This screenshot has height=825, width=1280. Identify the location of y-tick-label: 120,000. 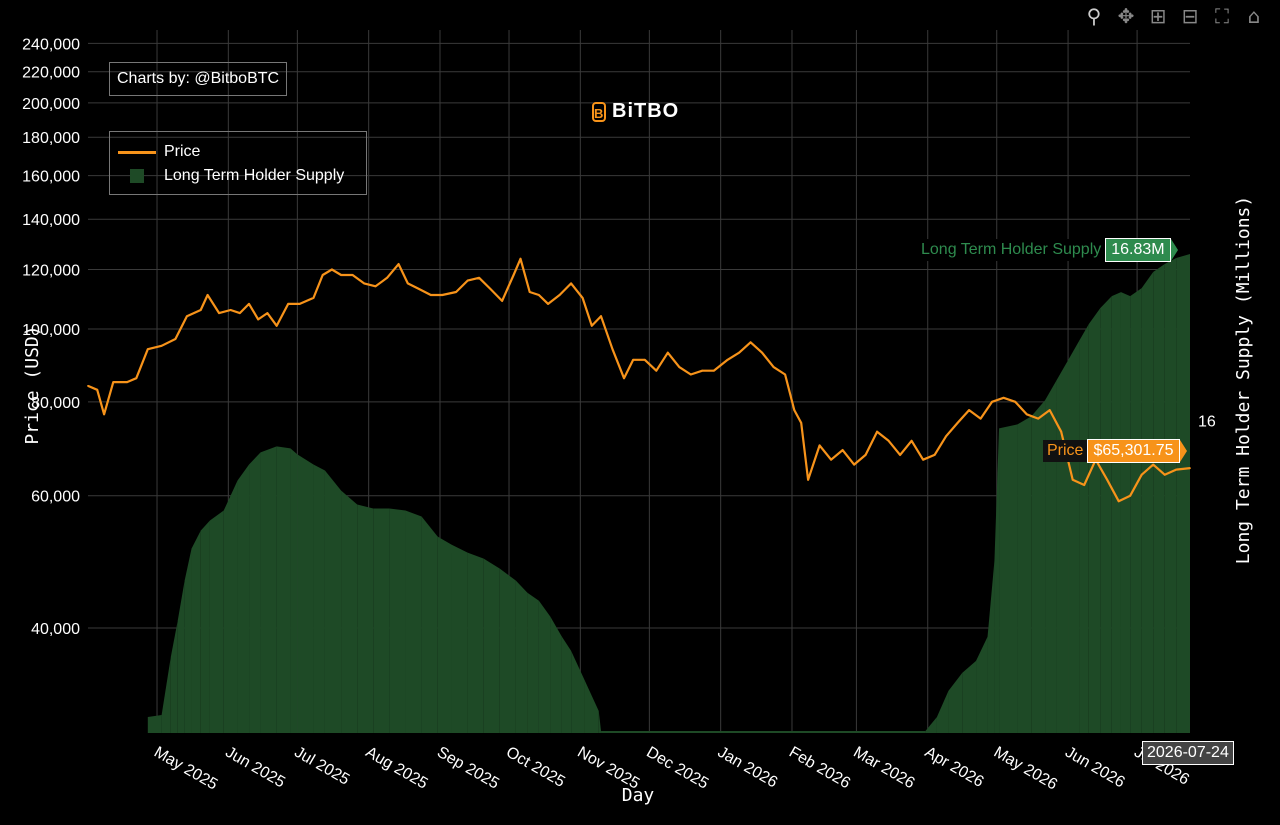
(51, 271).